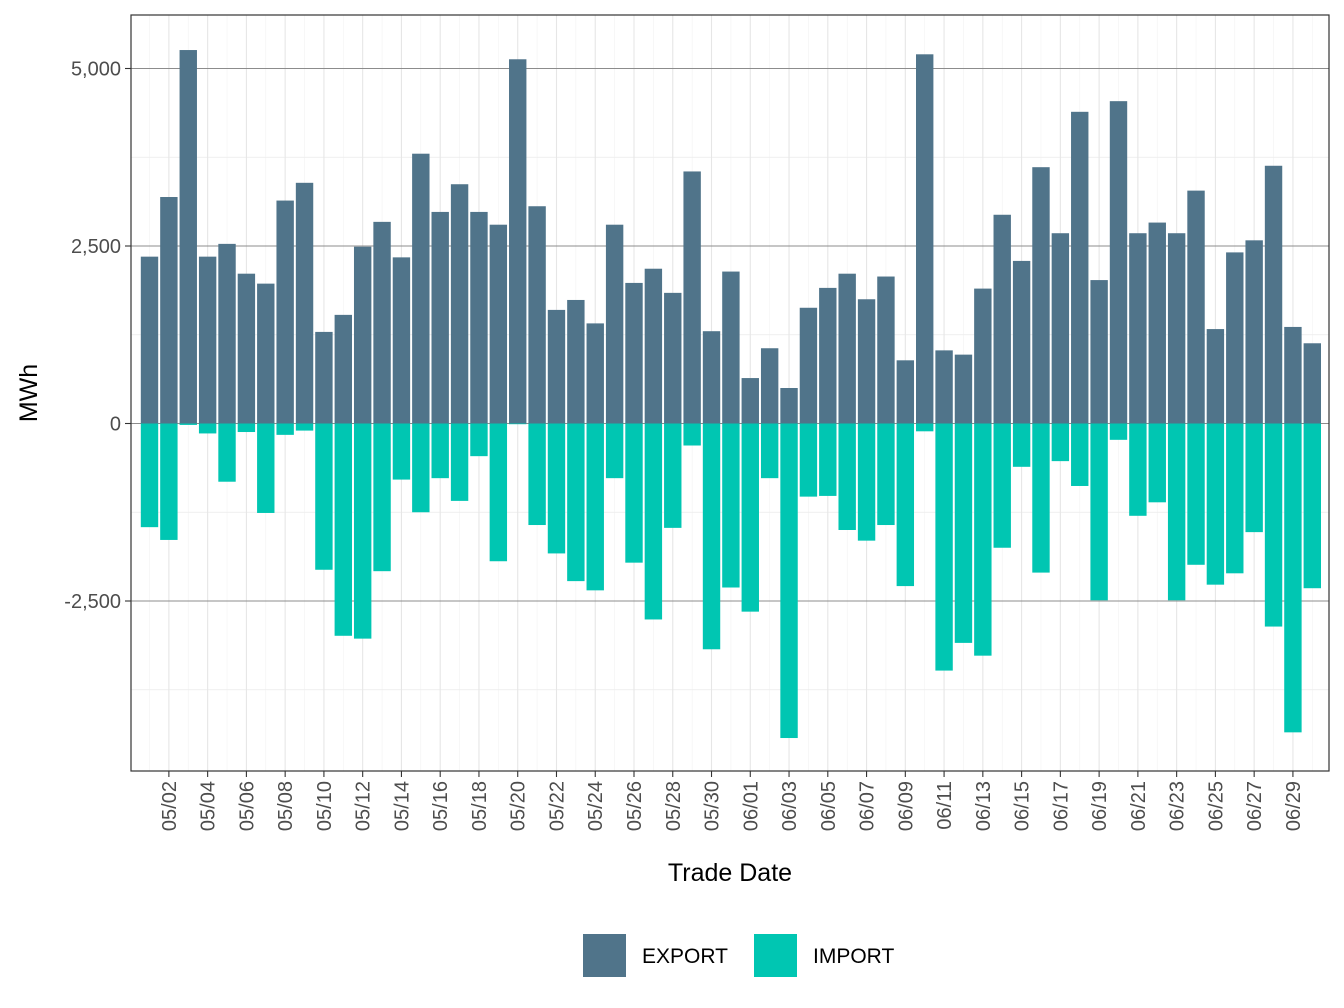  I want to click on x-tick-label: 06/15, so click(1023, 806).